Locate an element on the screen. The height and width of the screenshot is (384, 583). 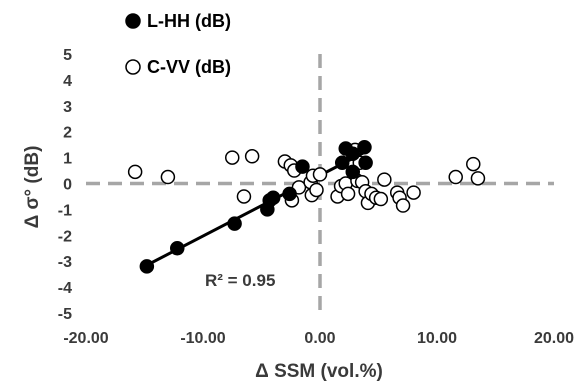
y-tick-labels: 5 4 3 2 1 0 -1 -2 -3 -4 -5 is located at coordinates (65, 185).